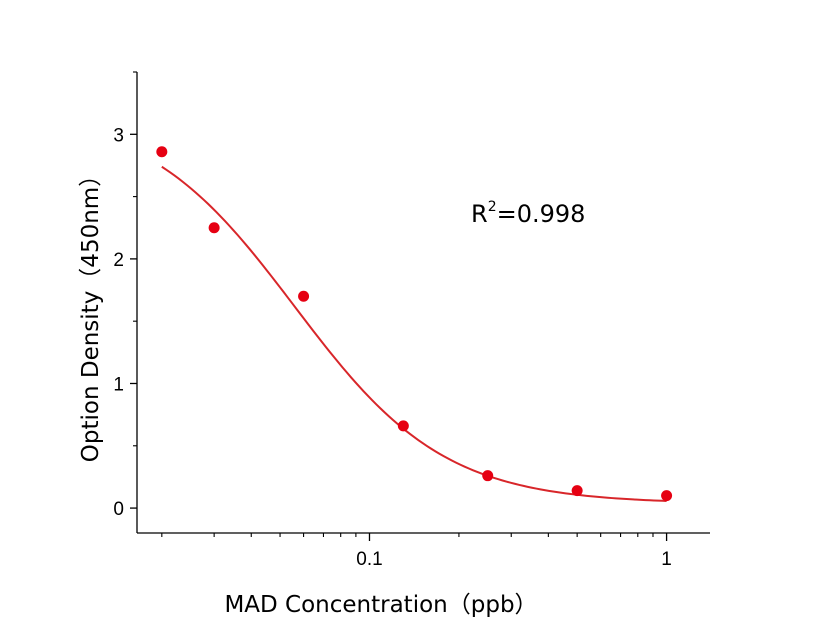 The image size is (816, 640). Describe the element at coordinates (541, 214) in the screenshot. I see `r-squared-value: =0.998` at that location.